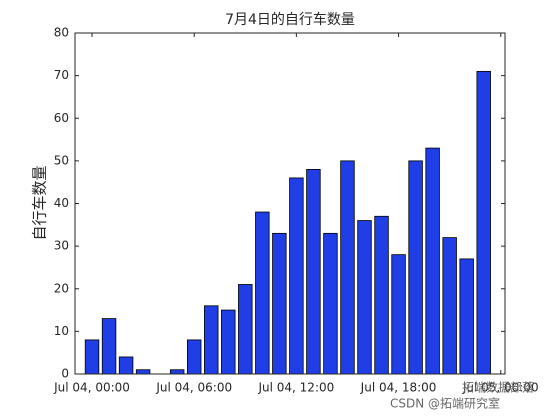 The width and height of the screenshot is (560, 420). I want to click on y-tick-label: 70, so click(61, 75).